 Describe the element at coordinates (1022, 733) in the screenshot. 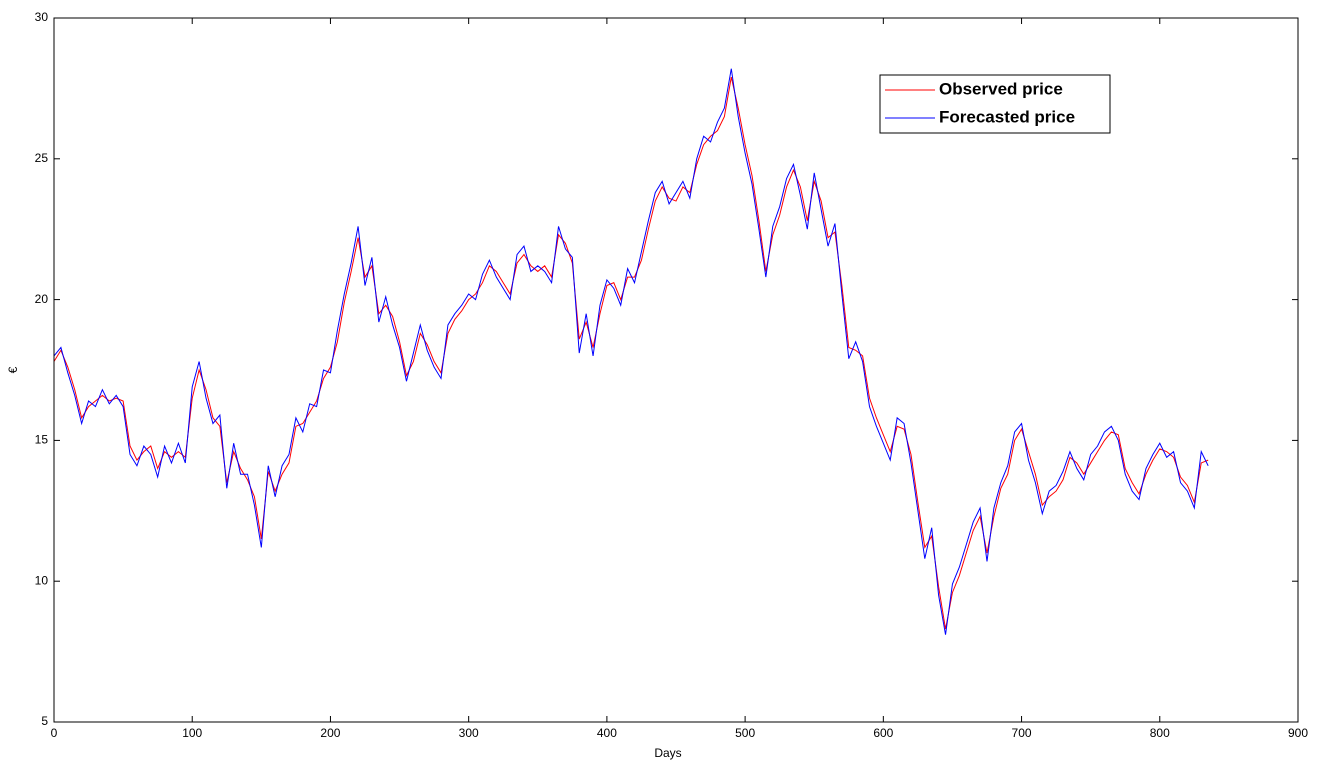

I see `x-tick-label: 700` at that location.